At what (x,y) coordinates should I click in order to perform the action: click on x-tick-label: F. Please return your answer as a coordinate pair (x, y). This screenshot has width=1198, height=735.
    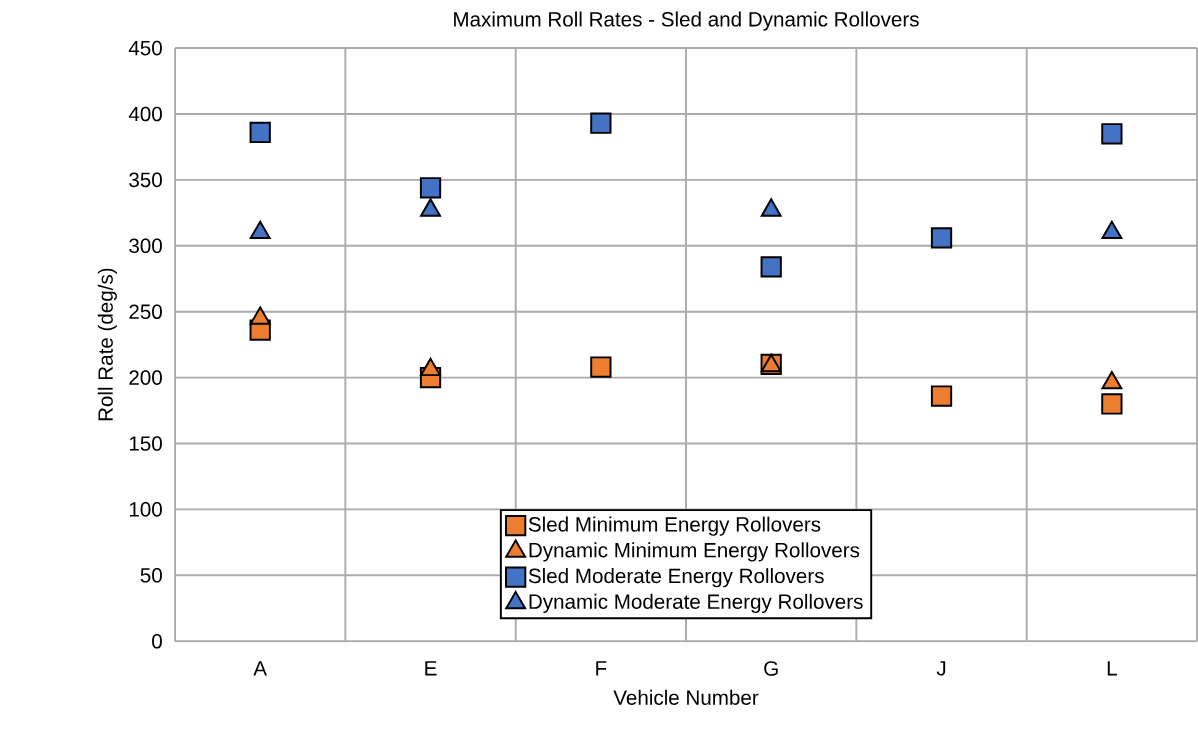
    Looking at the image, I should click on (601, 668).